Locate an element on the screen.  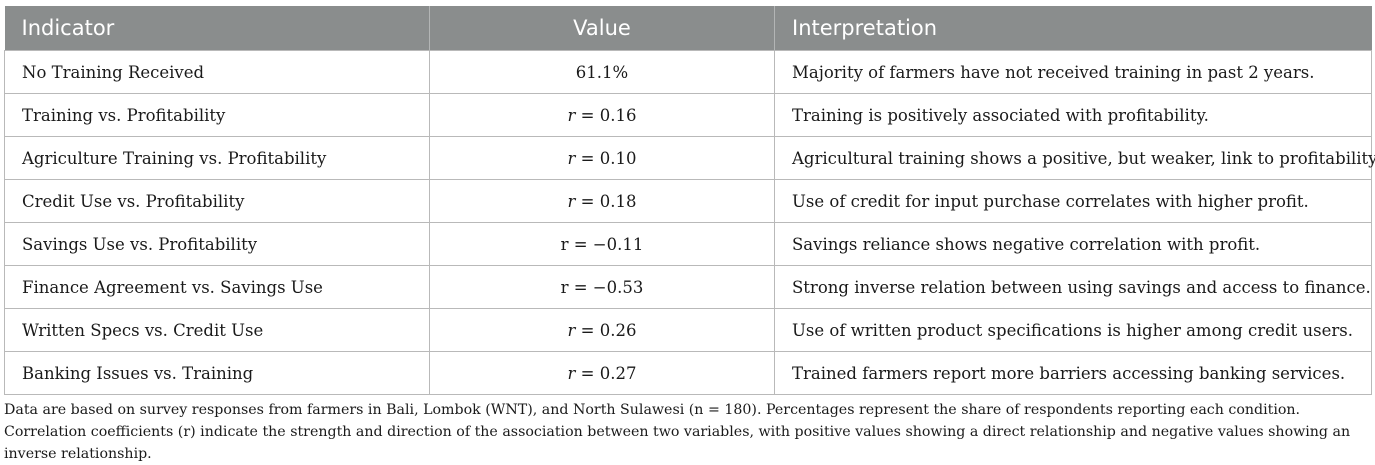
indicator-cell: Training vs. Profitability is located at coordinates (217, 115).